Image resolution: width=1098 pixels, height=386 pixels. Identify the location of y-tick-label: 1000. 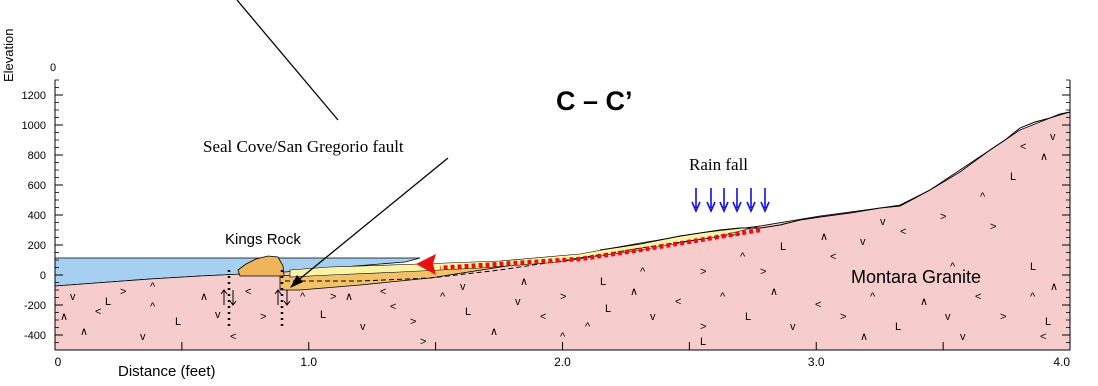
(34, 126).